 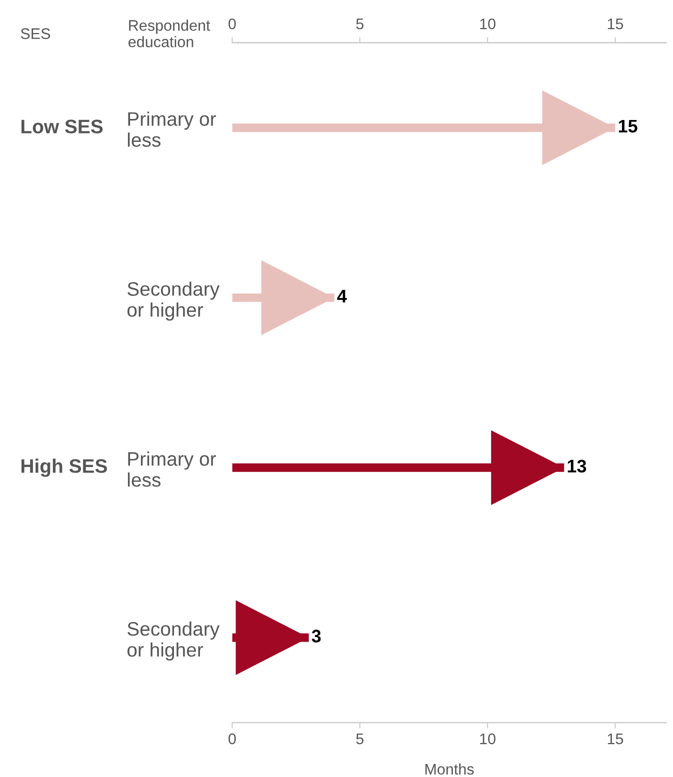 What do you see at coordinates (488, 738) in the screenshot?
I see `x-tick-label: 10` at bounding box center [488, 738].